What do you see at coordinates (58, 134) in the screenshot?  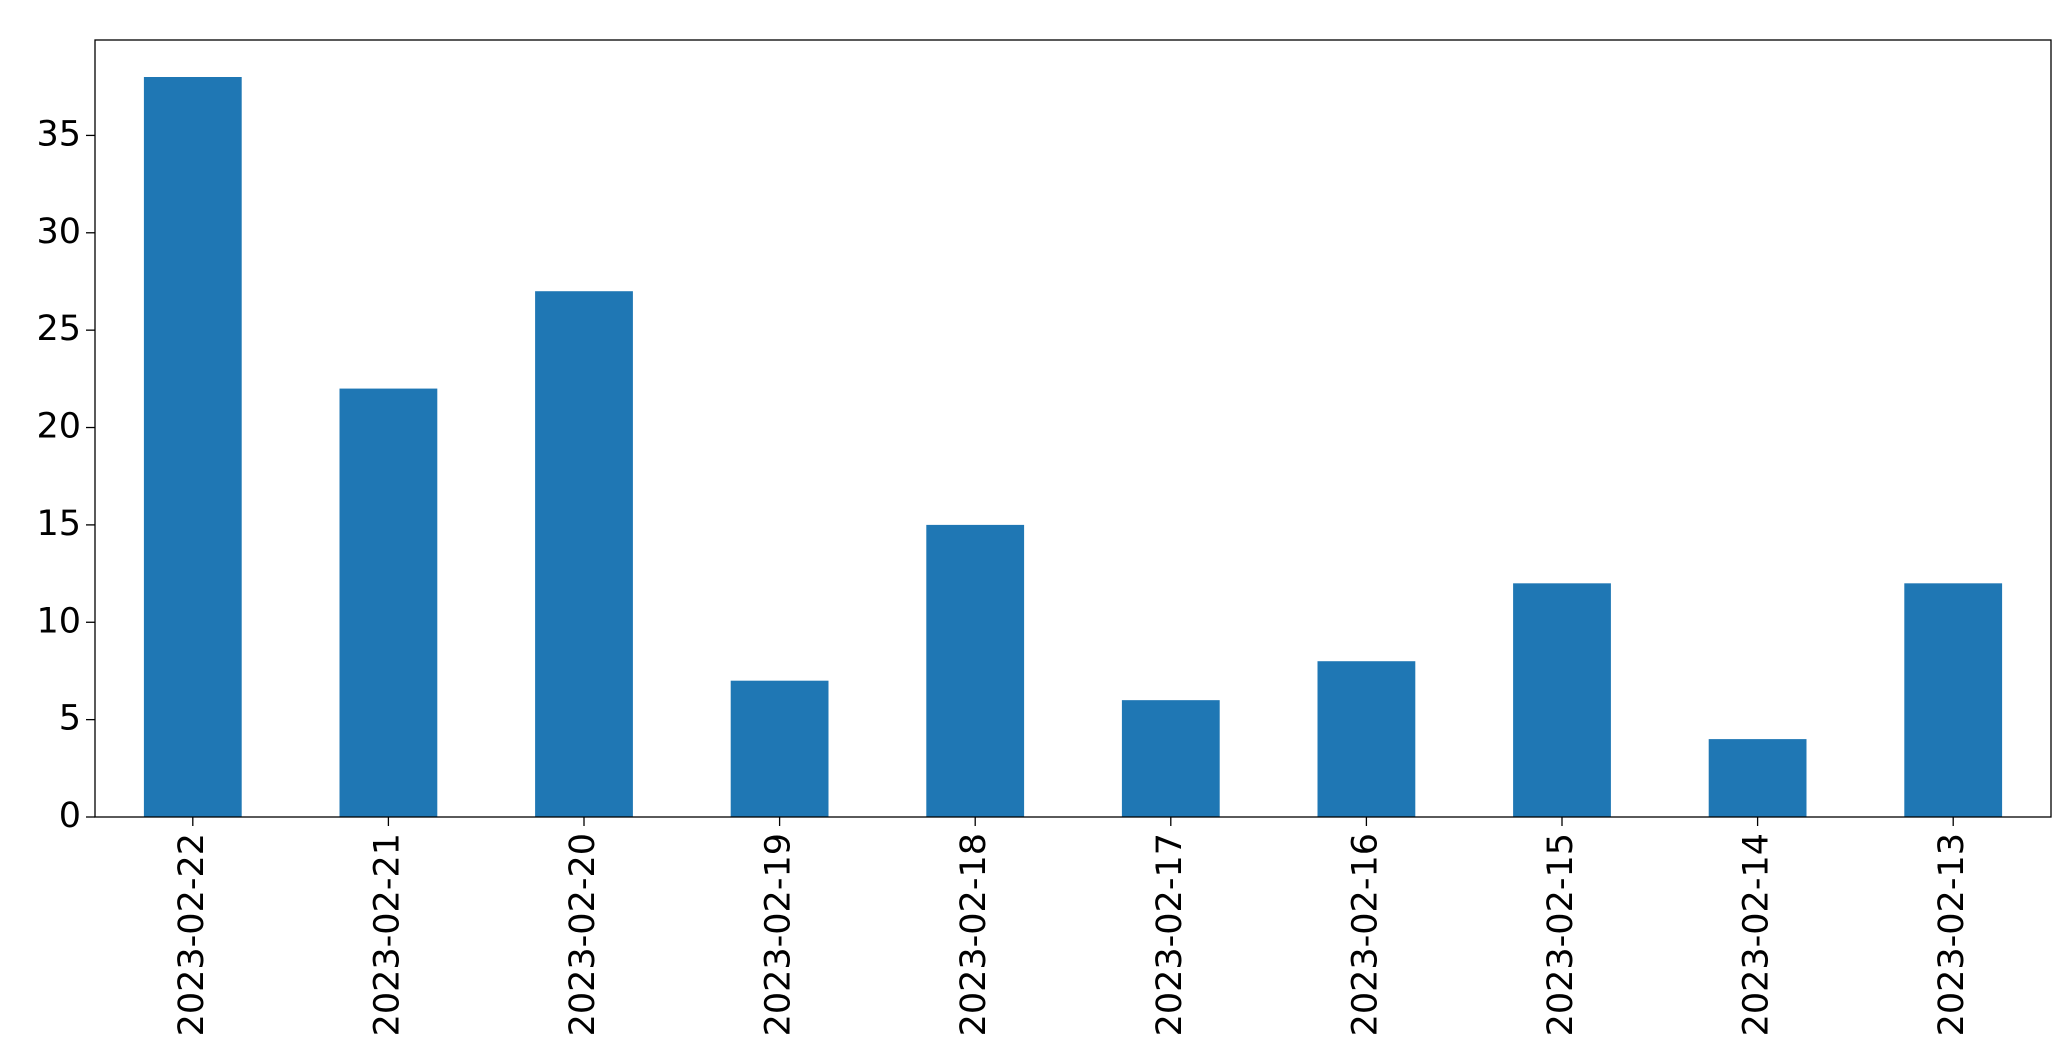 I see `y-tick-label: 35` at bounding box center [58, 134].